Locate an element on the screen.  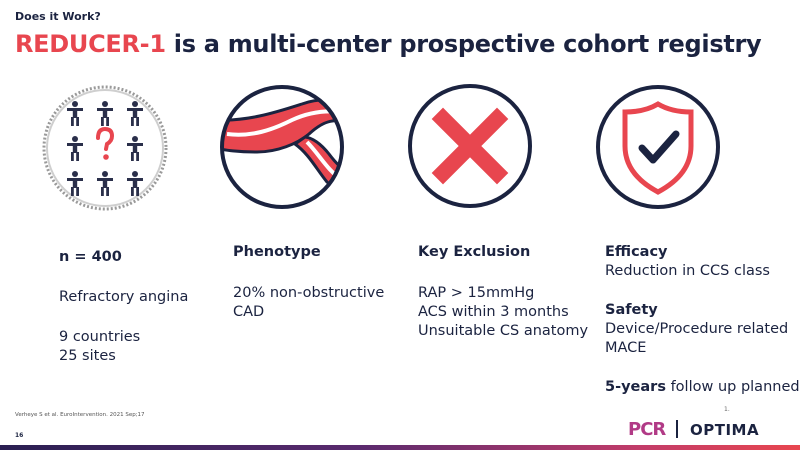
people-group-question-icon is located at coordinates (105, 148).